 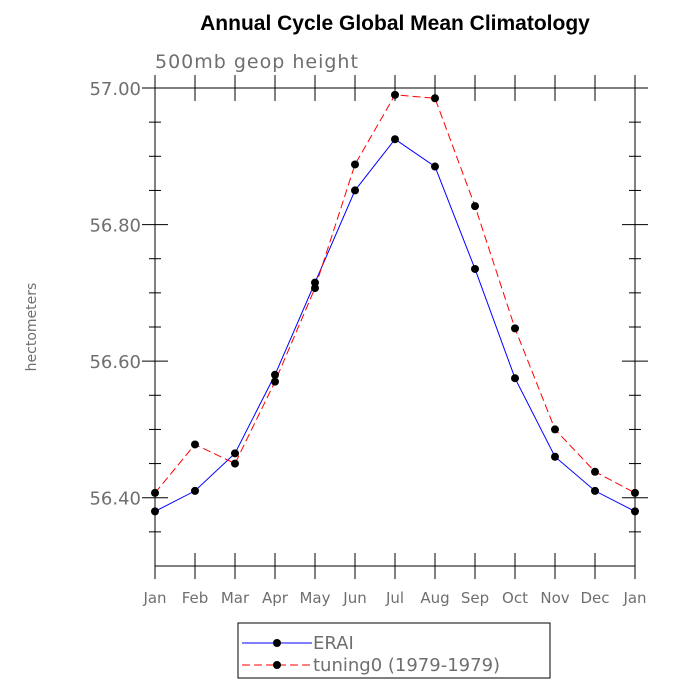 I want to click on y-tick-label: 56.60, so click(x=115, y=362).